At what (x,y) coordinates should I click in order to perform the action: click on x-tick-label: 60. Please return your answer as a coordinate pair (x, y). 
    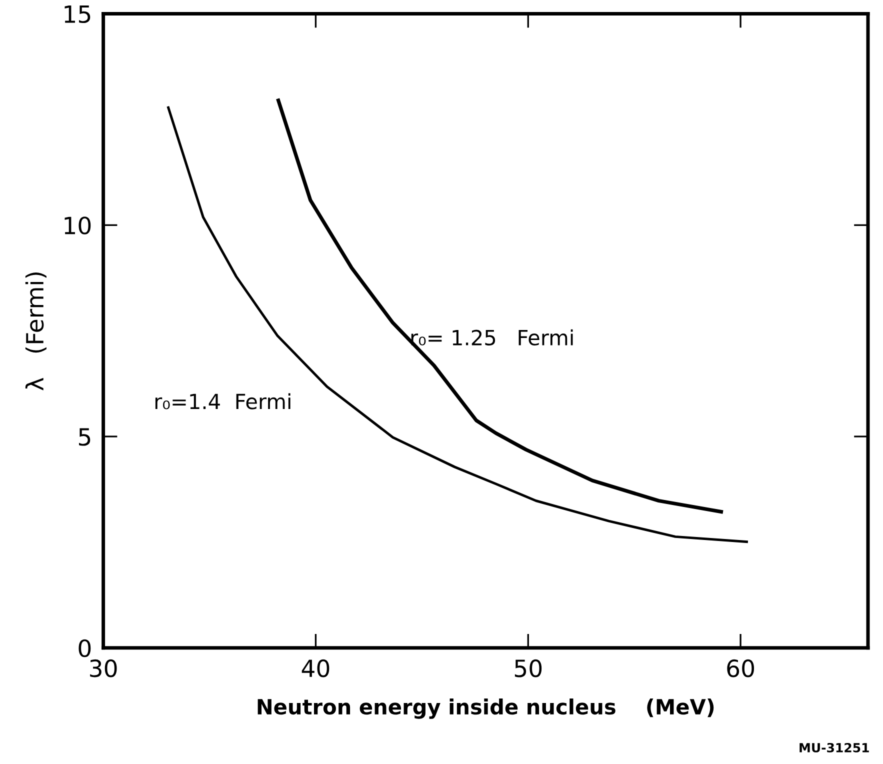
    Looking at the image, I should click on (740, 668).